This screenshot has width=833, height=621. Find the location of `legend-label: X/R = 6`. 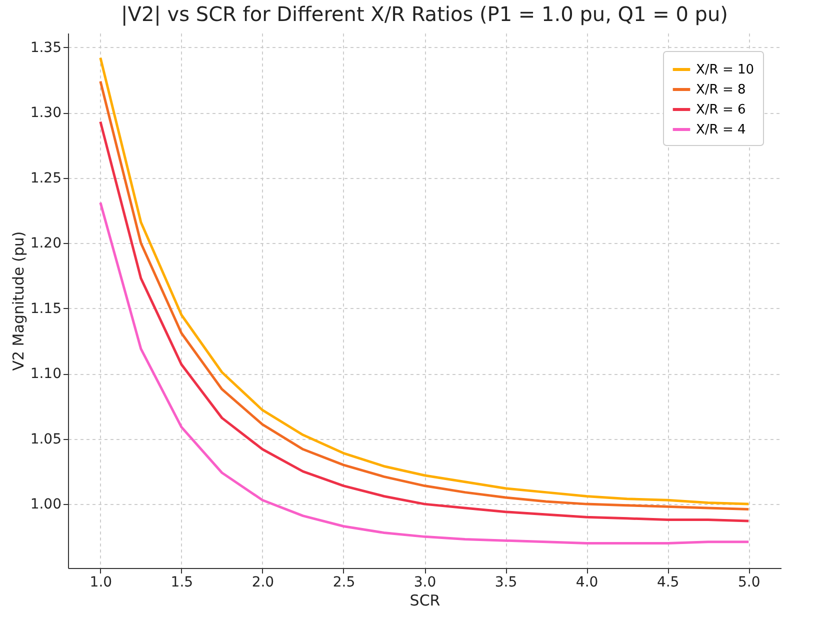

legend-label: X/R = 6 is located at coordinates (721, 110).